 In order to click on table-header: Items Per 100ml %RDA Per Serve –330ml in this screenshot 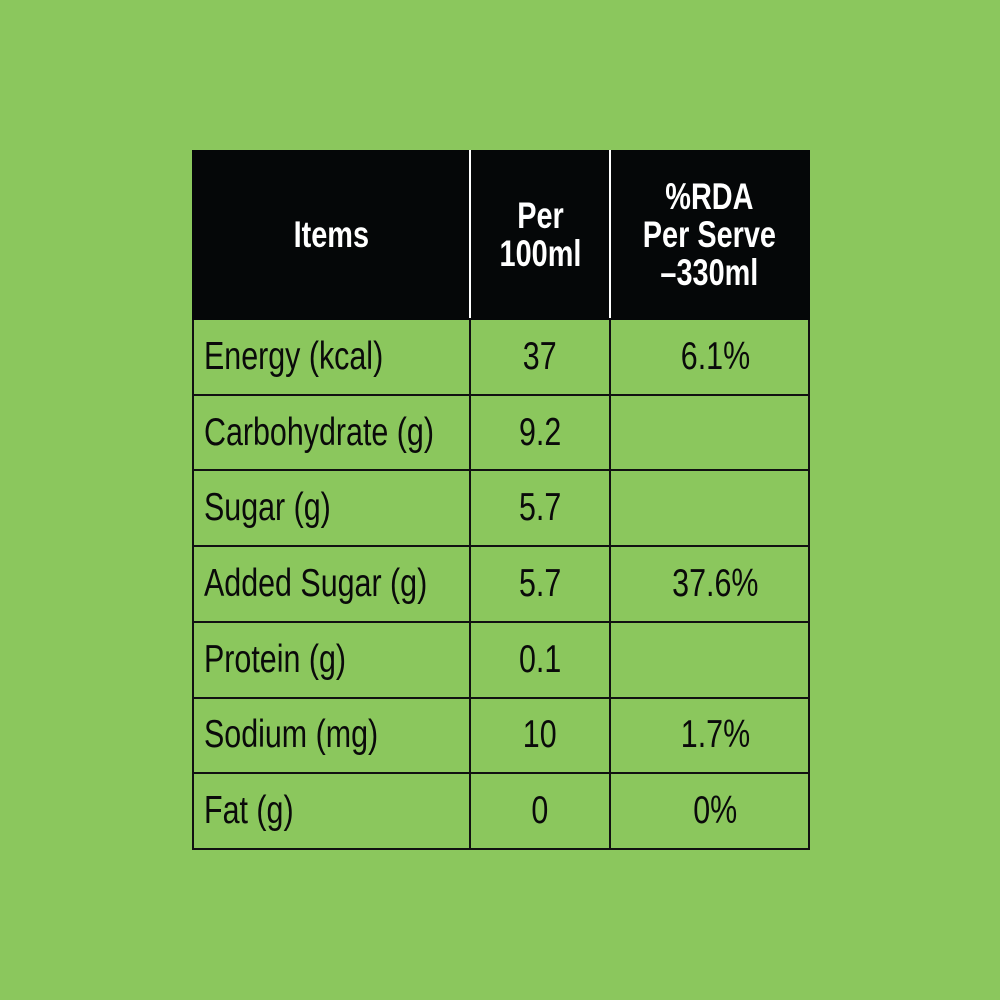, I will do `click(501, 235)`.